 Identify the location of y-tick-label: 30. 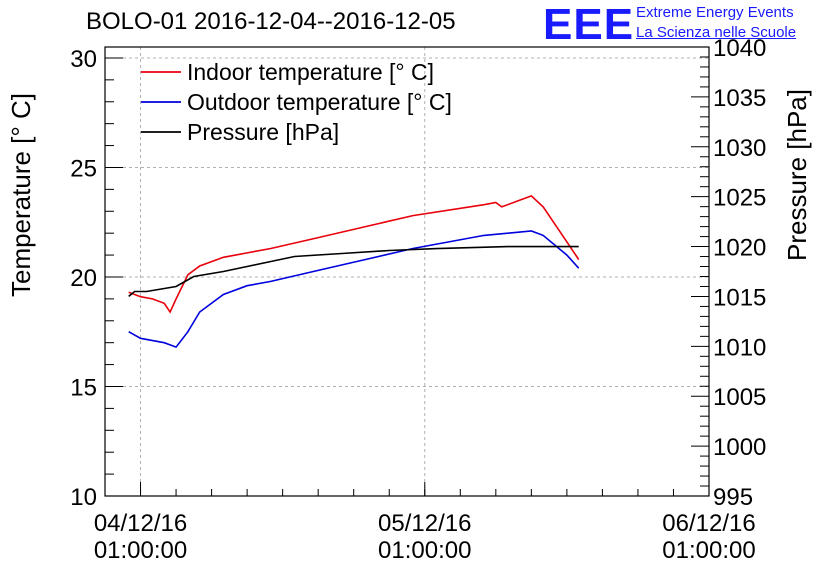
(83, 59).